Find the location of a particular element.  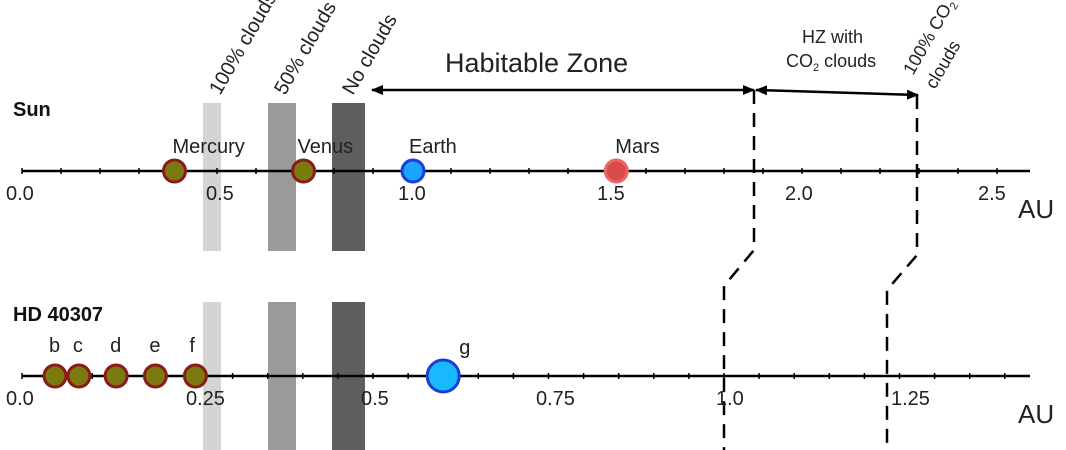

planet-label-c: c is located at coordinates (78, 346).